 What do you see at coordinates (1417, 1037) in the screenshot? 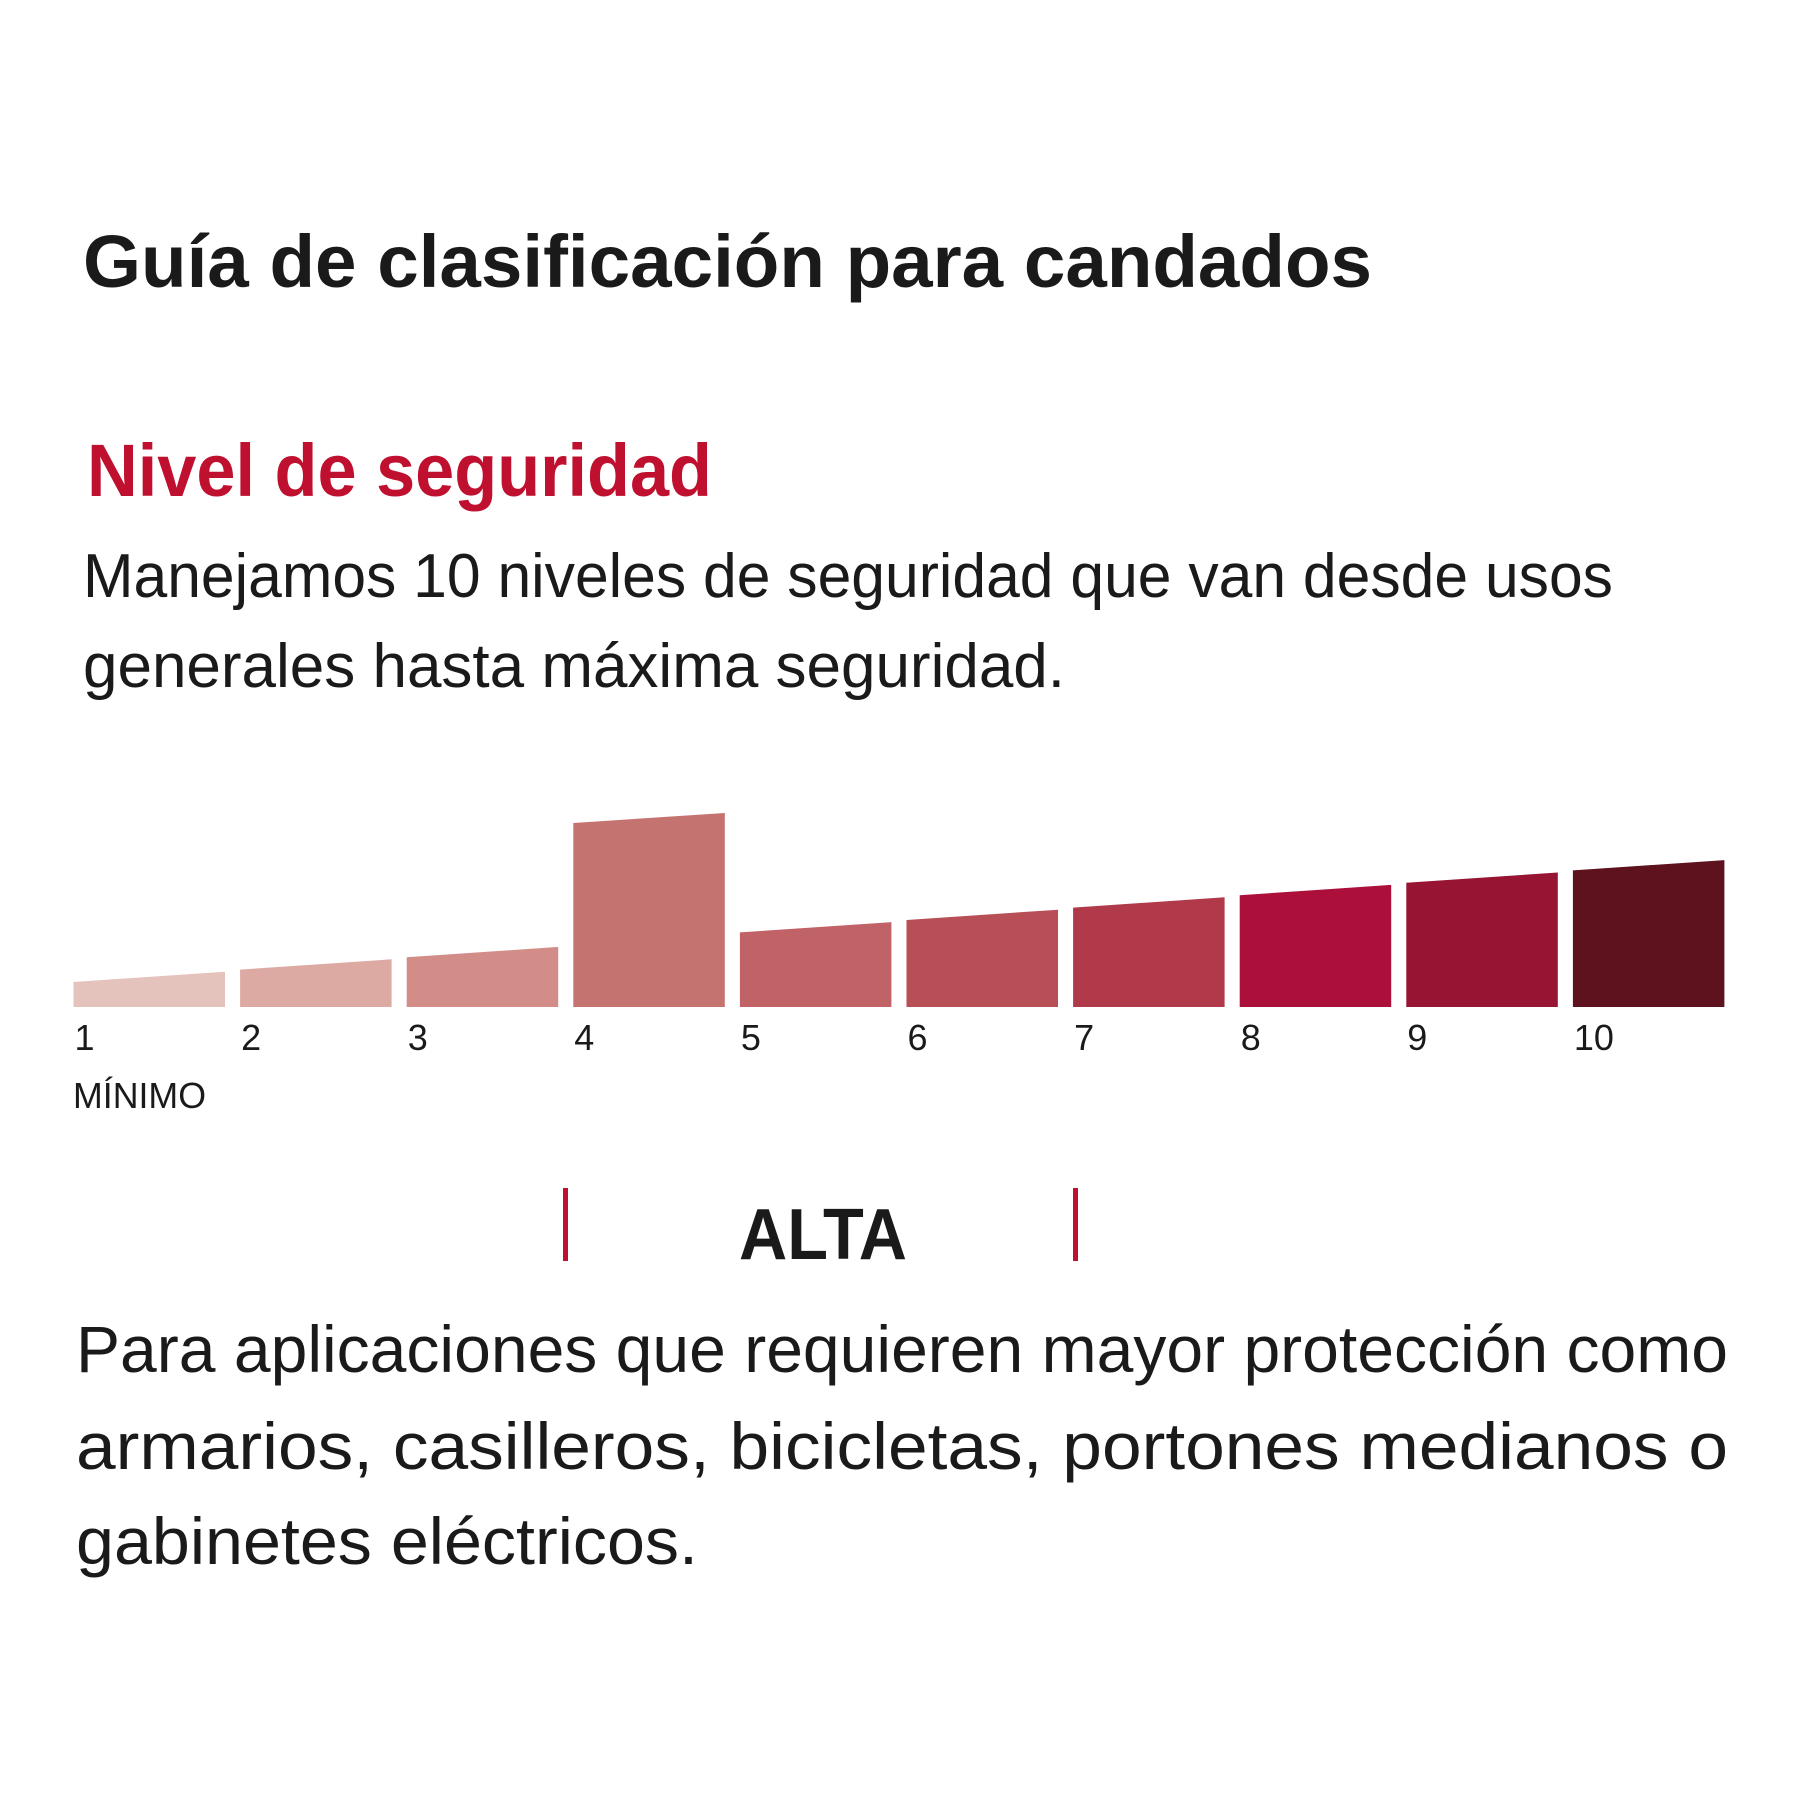
I see `level-label: 9` at bounding box center [1417, 1037].